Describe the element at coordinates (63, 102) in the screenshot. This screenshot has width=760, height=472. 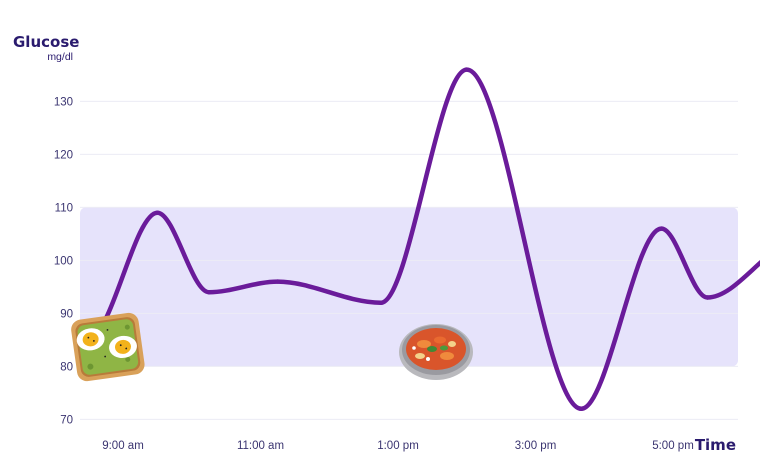
I see `y-tick-label: 130` at that location.